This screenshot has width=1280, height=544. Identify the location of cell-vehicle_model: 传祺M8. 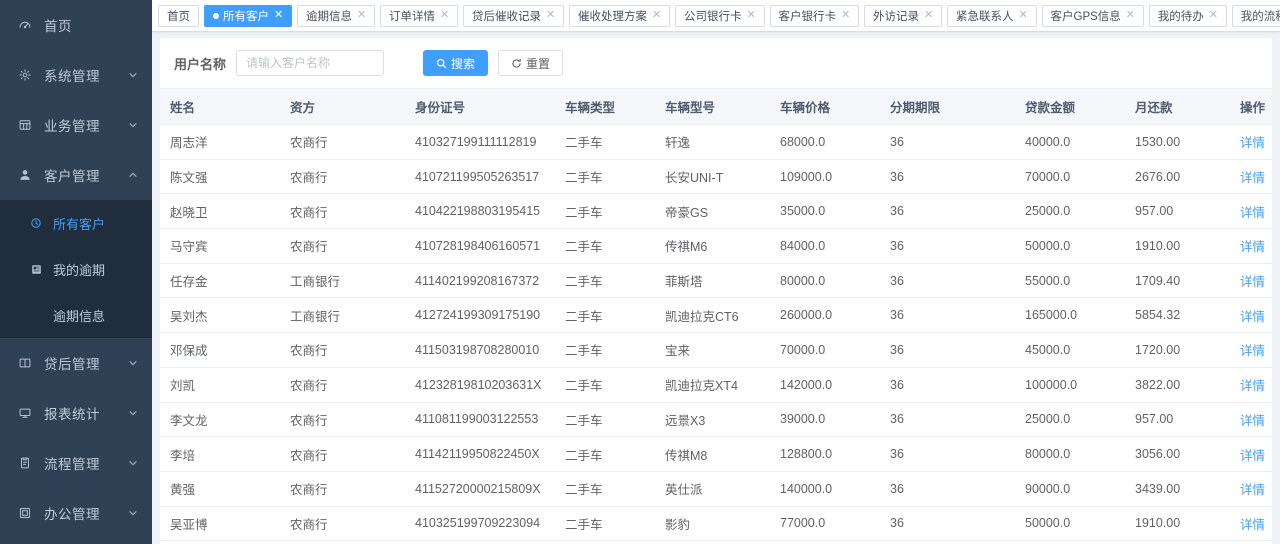
(712, 454).